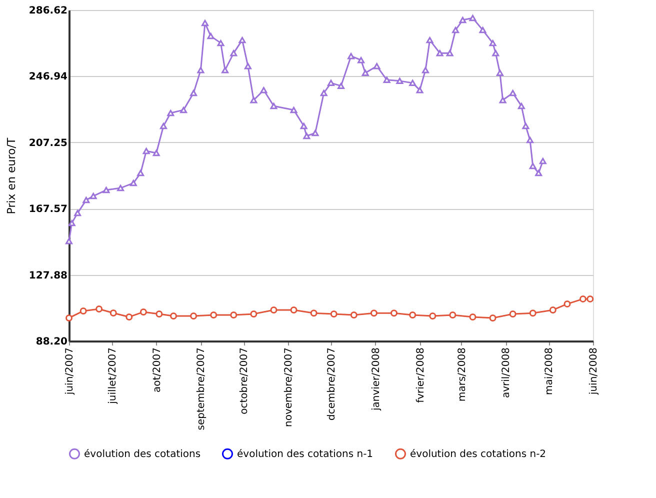 The image size is (656, 498). What do you see at coordinates (420, 375) in the screenshot?
I see `x-tick-label: fvrier/2008` at bounding box center [420, 375].